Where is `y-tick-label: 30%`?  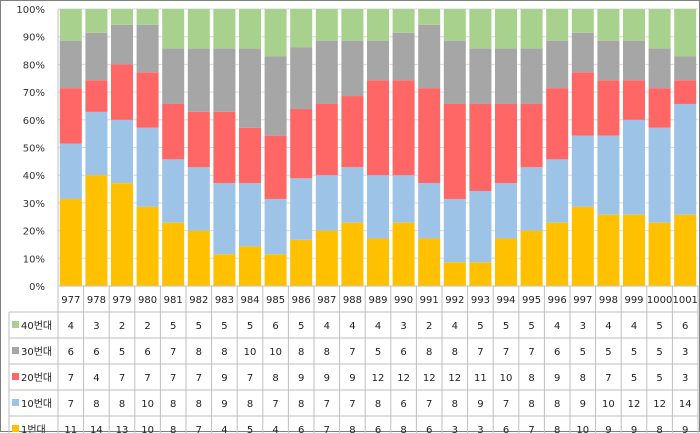
y-tick-label: 30% is located at coordinates (34, 204).